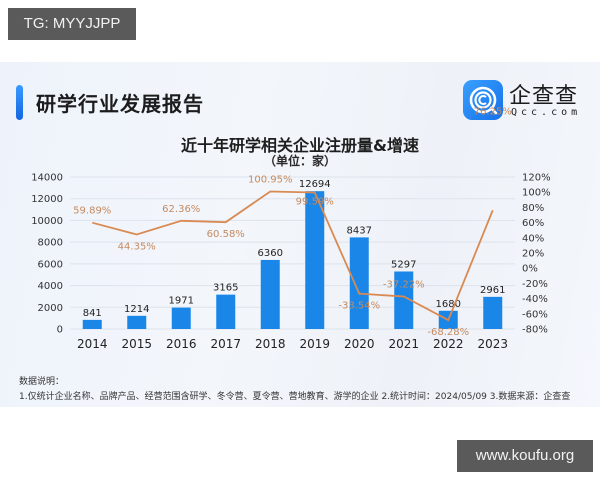 The image size is (600, 480). Describe the element at coordinates (493, 312) in the screenshot. I see `bar-2023` at that location.